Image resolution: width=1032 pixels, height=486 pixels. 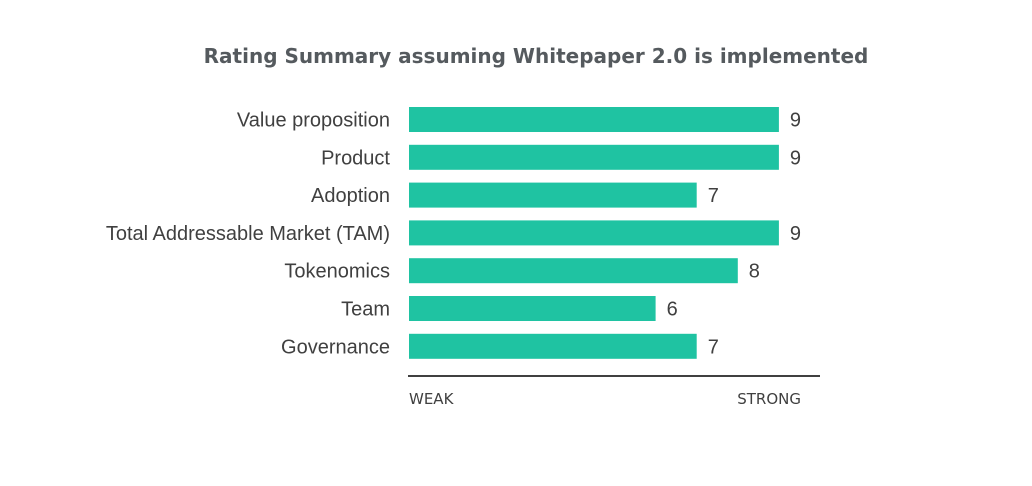 What do you see at coordinates (754, 272) in the screenshot?
I see `value-label: 8` at bounding box center [754, 272].